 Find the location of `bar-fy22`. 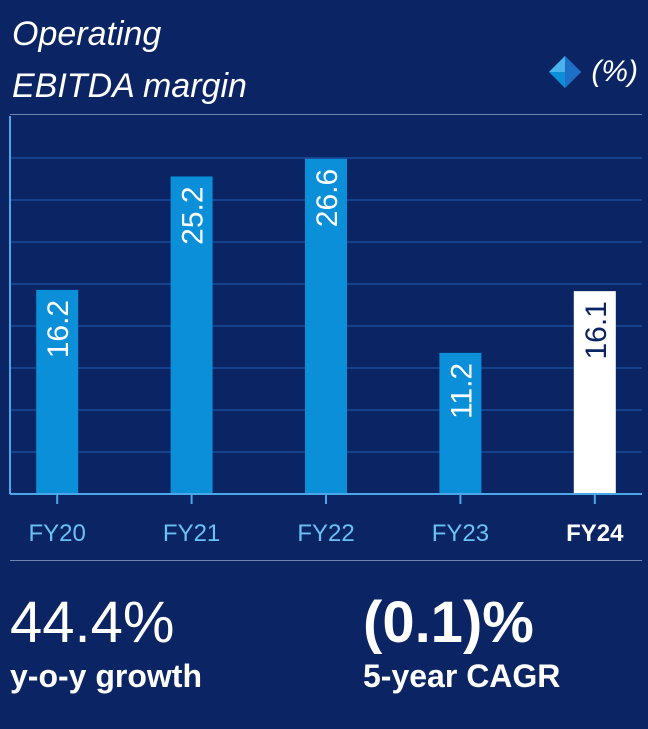

bar-fy22 is located at coordinates (326, 326).